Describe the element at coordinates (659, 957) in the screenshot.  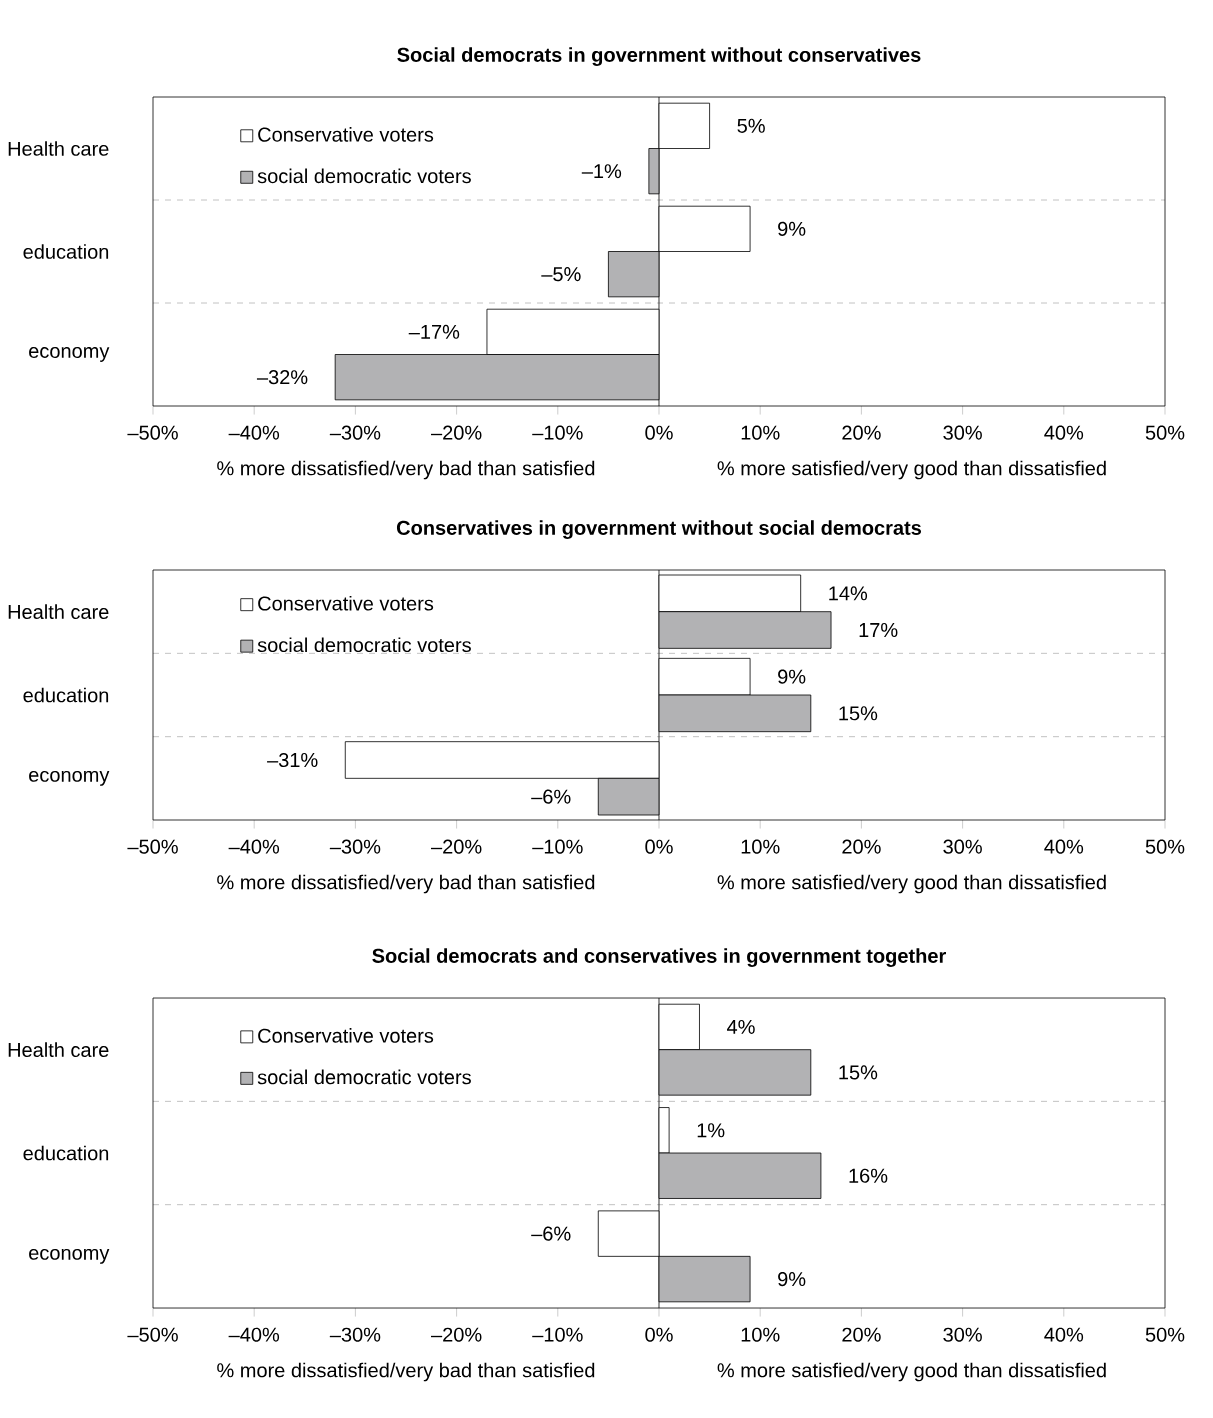
I see `chart-title: Social democrats and conservatives in government together` at that location.